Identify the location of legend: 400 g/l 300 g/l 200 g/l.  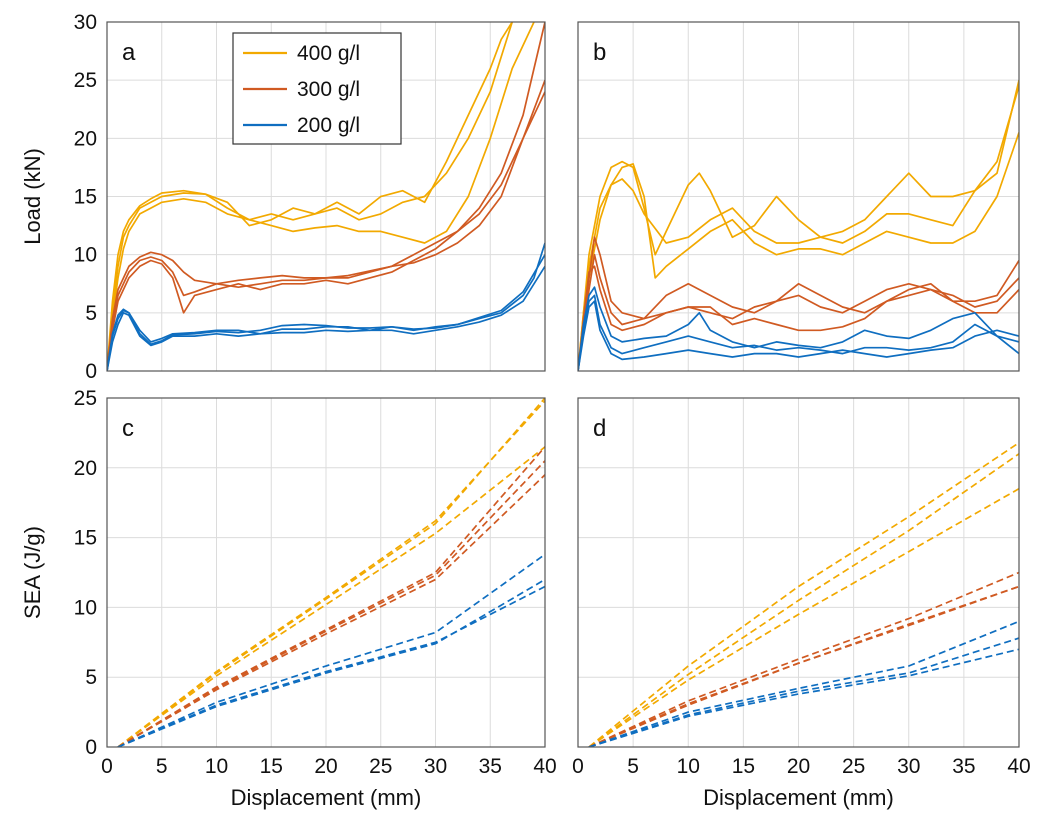
(317, 88).